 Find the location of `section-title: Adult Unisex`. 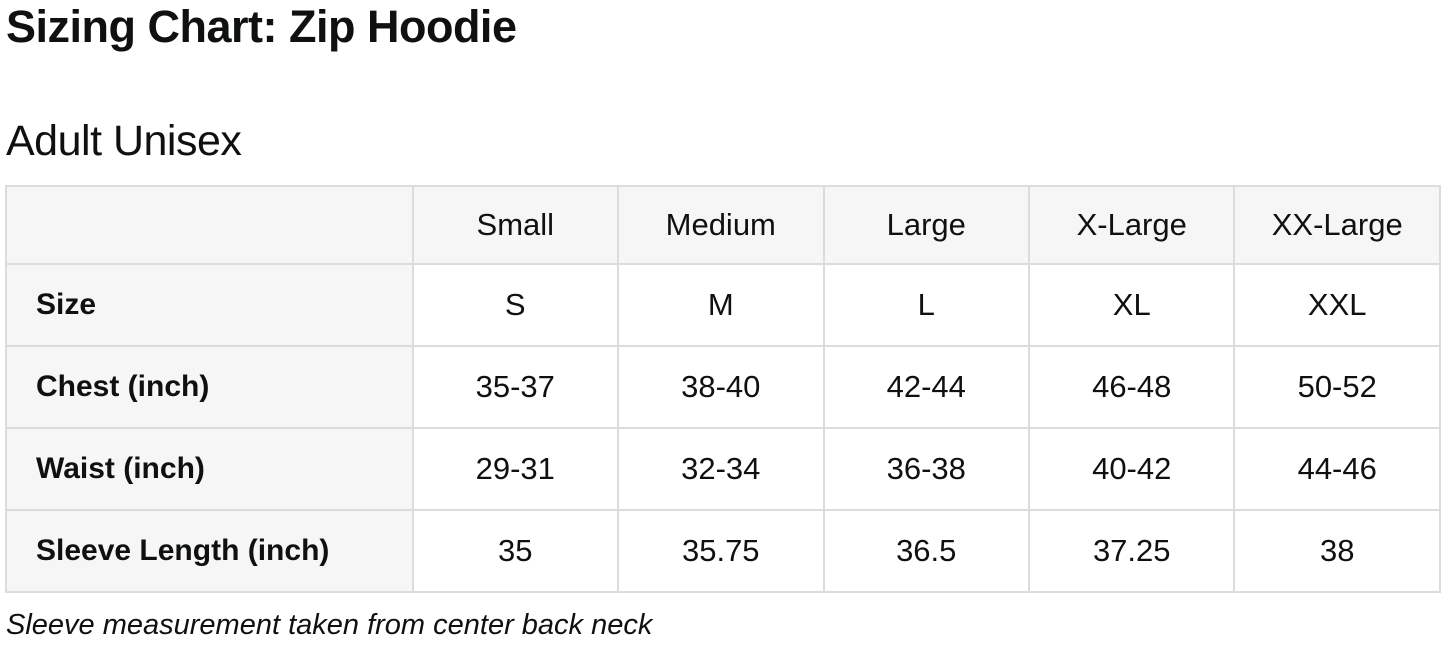

section-title: Adult Unisex is located at coordinates (124, 141).